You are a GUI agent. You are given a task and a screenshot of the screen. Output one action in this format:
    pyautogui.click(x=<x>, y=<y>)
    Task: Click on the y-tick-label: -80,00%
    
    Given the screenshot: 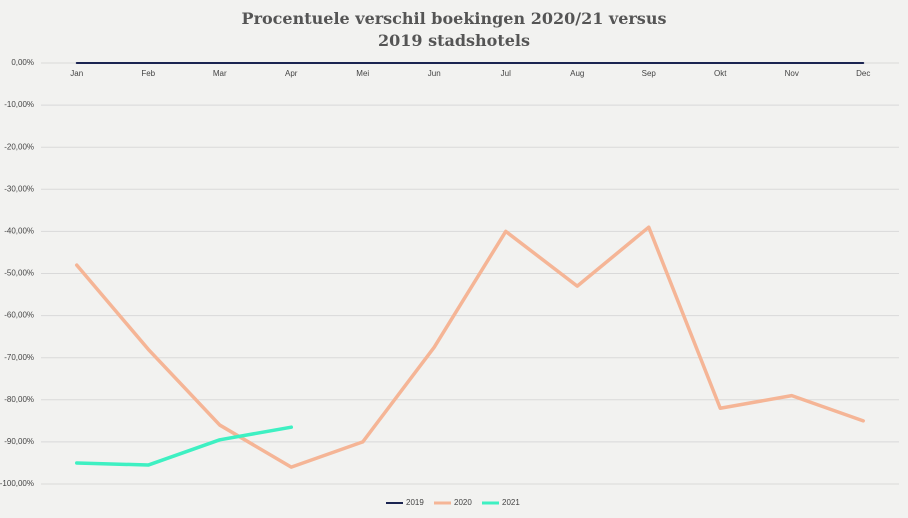 What is the action you would take?
    pyautogui.click(x=19, y=399)
    